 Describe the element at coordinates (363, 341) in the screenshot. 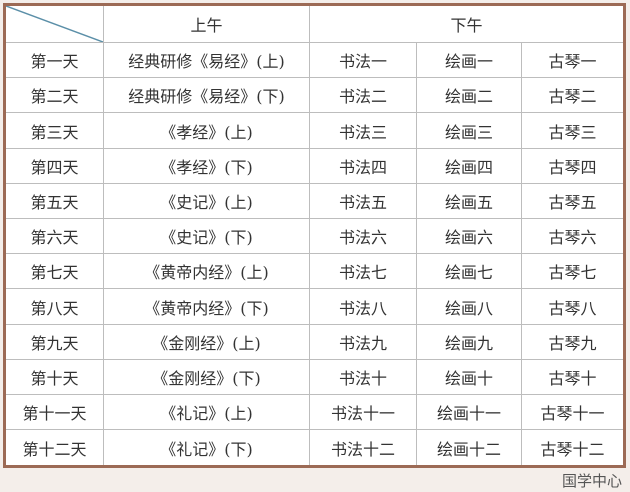

I see `calligraphy-cell: 书法九` at that location.